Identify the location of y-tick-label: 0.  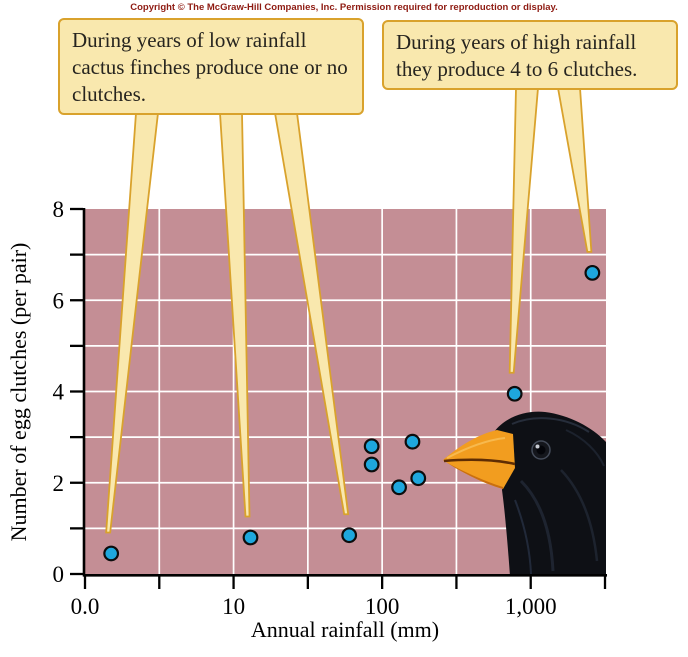
(59, 574).